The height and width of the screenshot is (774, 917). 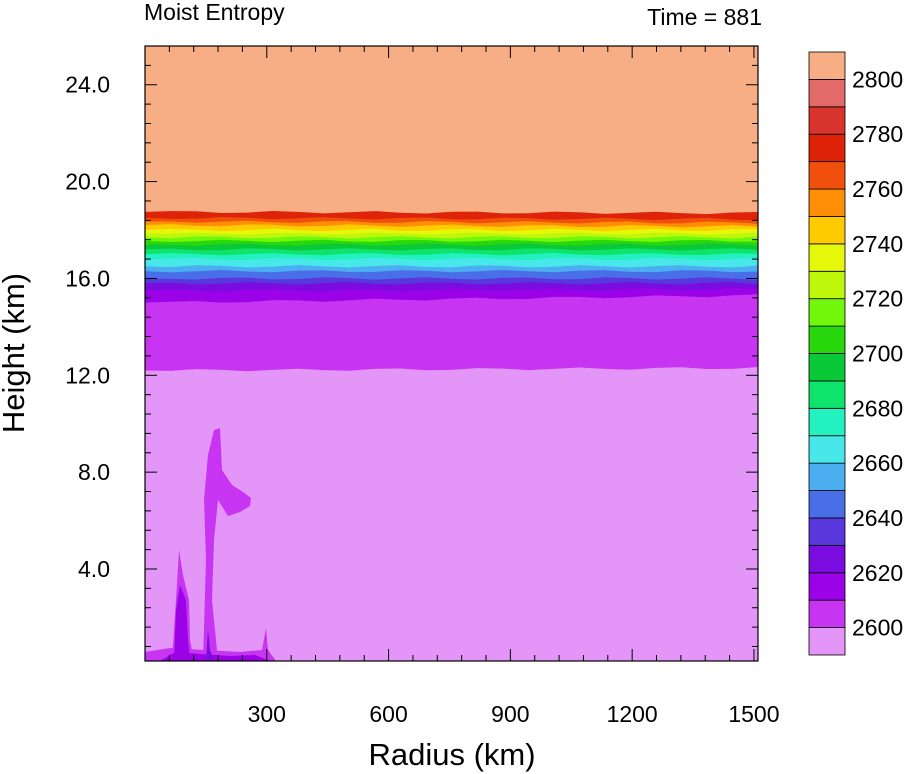 I want to click on y-axis-label: Height (km), so click(x=15, y=353).